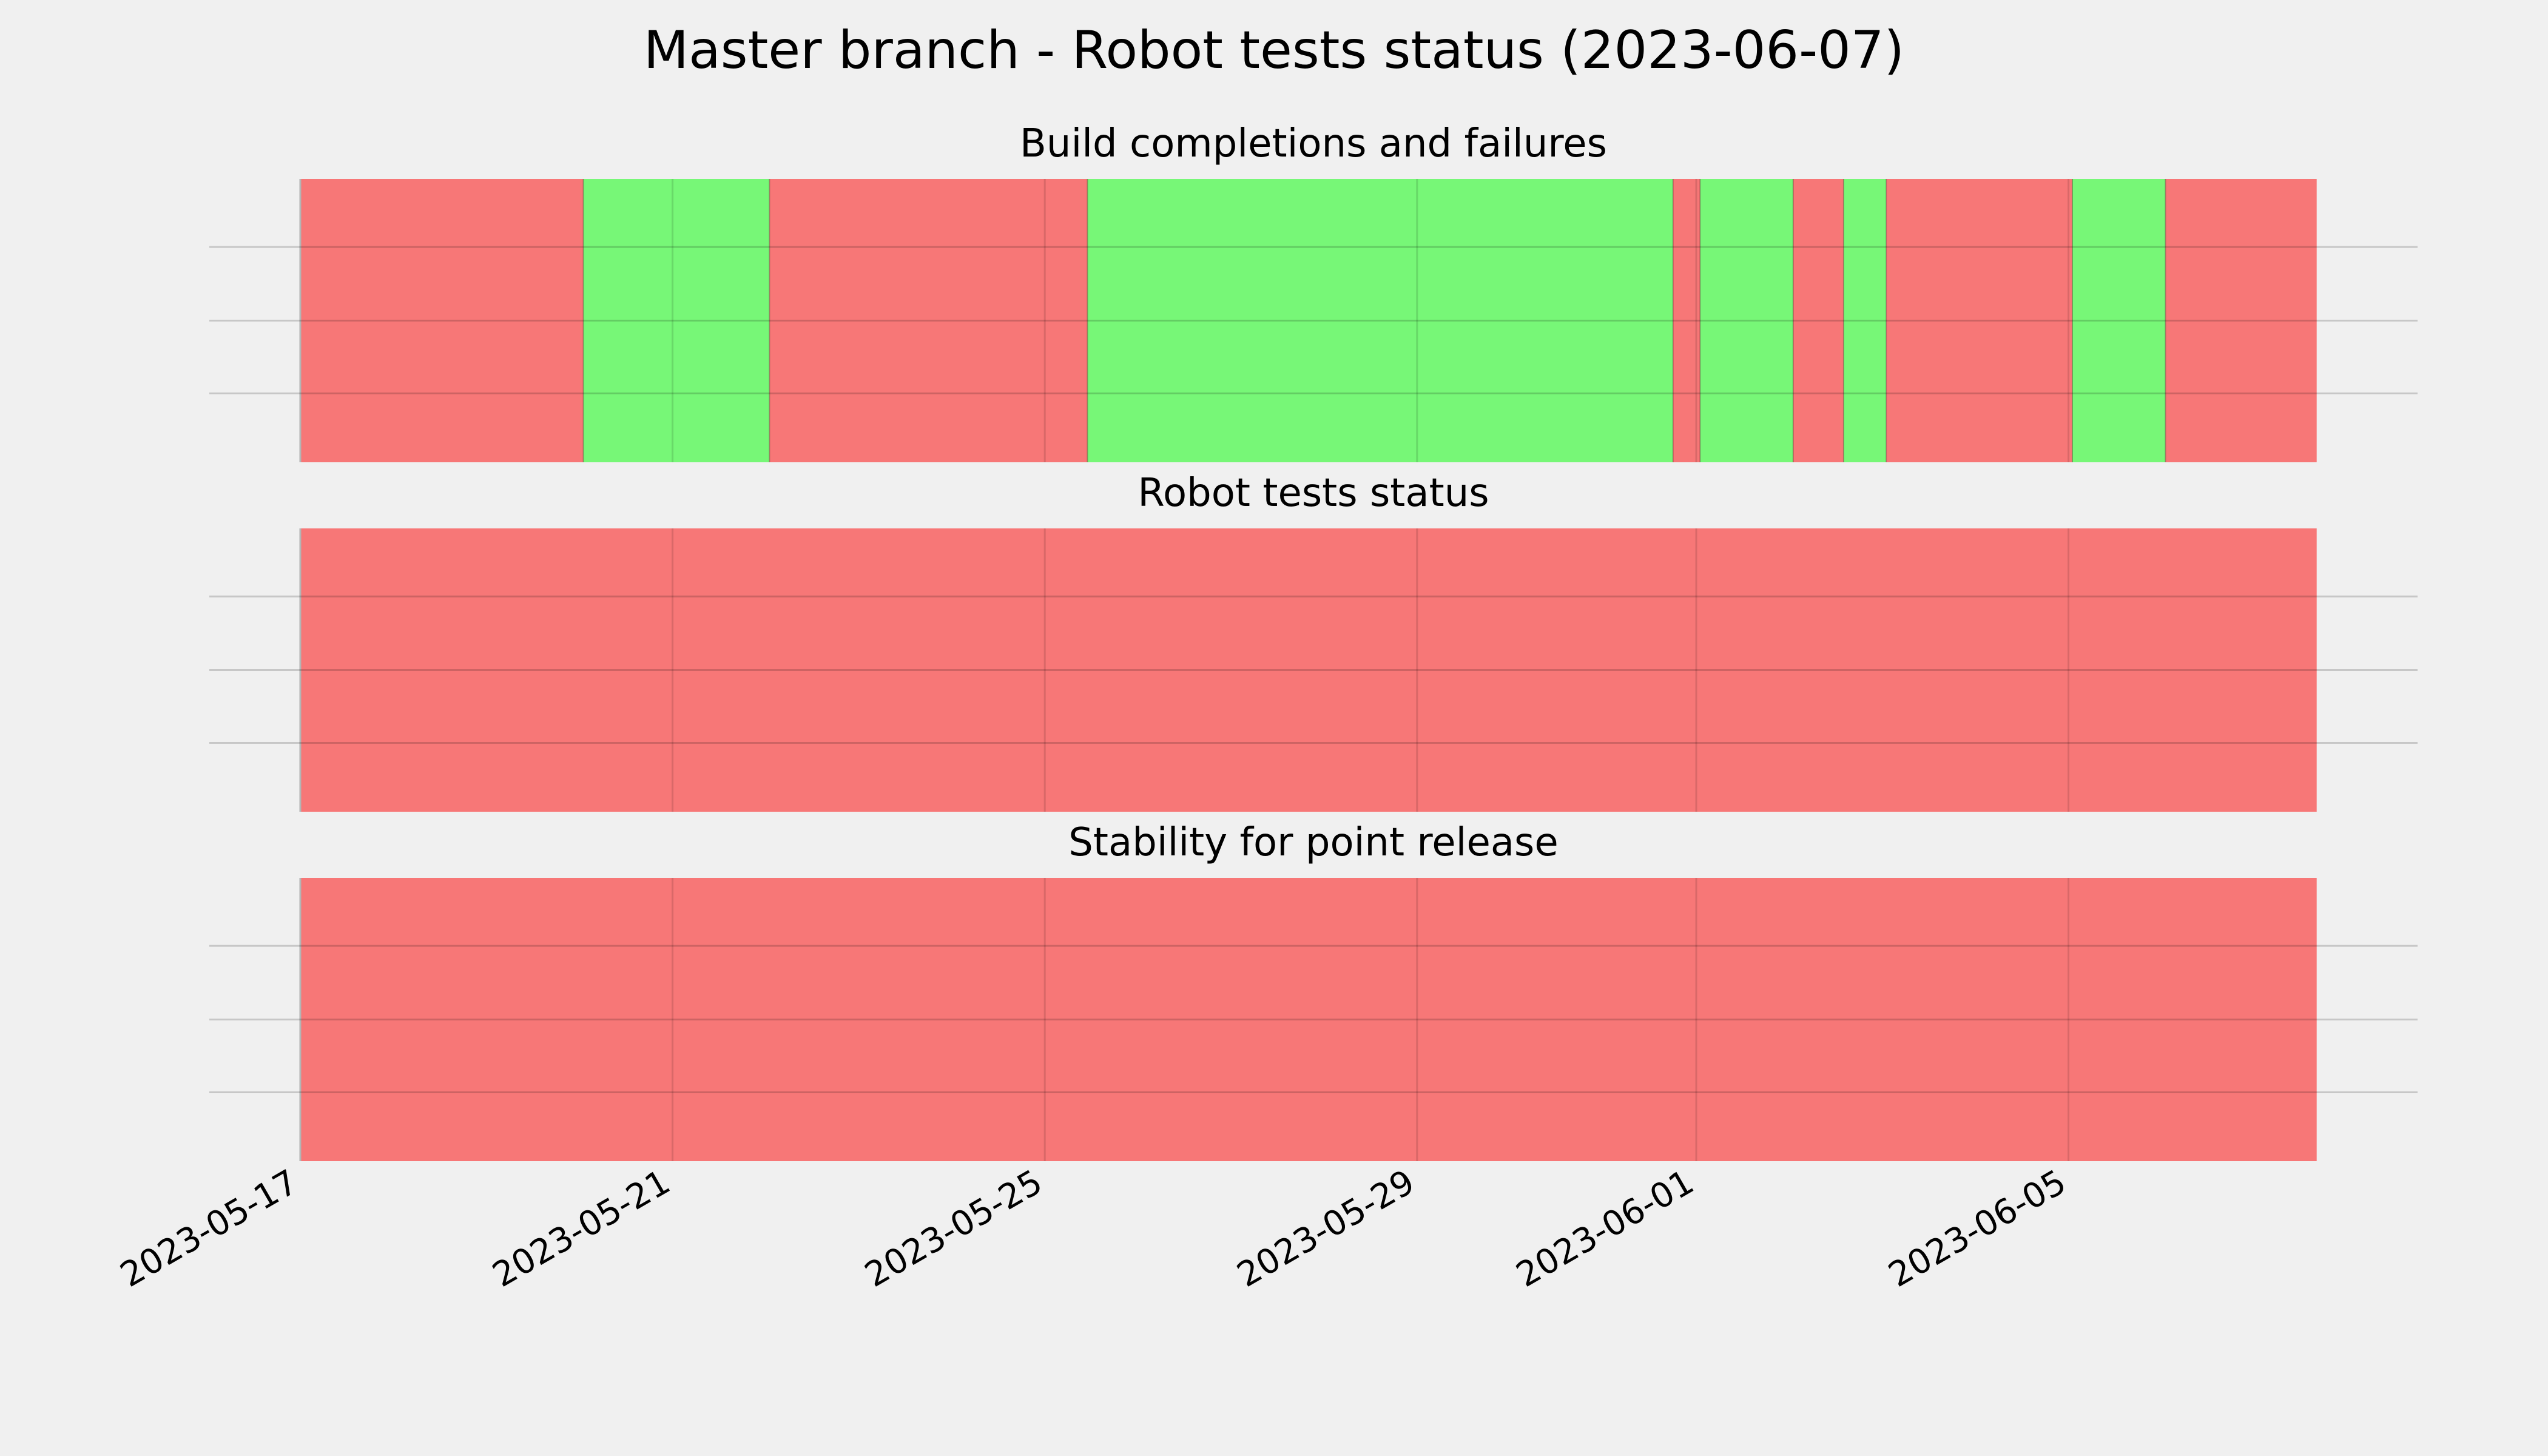  What do you see at coordinates (953, 1228) in the screenshot?
I see `x-tick-label: 2023-05-25` at bounding box center [953, 1228].